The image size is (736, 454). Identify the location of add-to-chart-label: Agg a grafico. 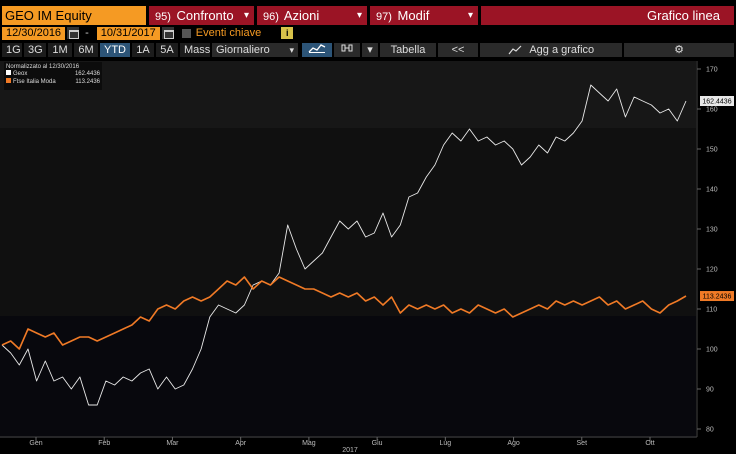
(562, 50).